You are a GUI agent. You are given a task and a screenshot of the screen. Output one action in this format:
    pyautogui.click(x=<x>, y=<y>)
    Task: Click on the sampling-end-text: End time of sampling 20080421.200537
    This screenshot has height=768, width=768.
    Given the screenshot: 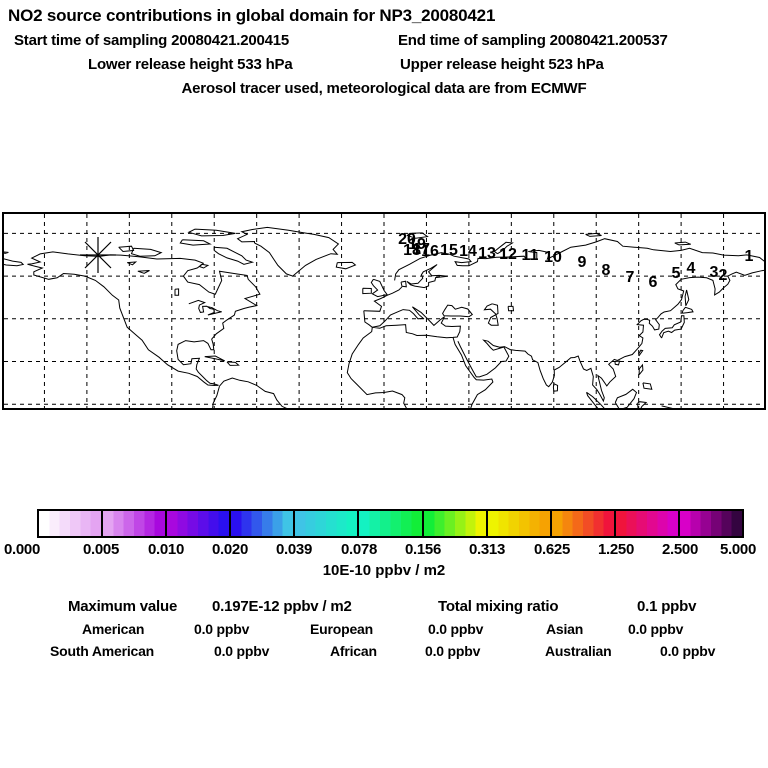 What is the action you would take?
    pyautogui.click(x=533, y=40)
    